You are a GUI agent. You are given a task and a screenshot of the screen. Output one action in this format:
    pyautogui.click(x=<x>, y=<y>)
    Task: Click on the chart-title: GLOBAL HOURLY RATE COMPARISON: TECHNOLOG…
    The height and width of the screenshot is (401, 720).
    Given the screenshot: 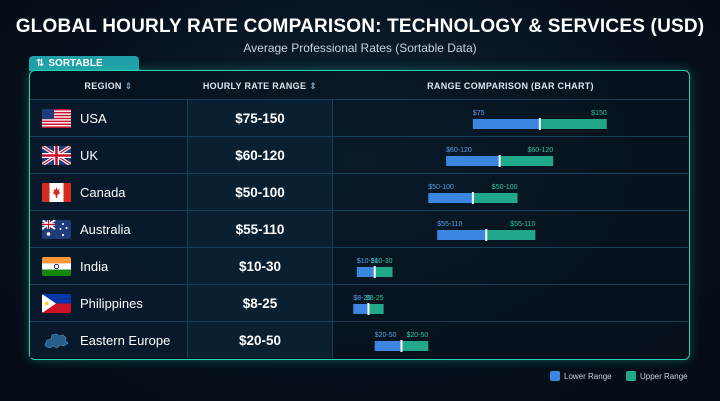 What is the action you would take?
    pyautogui.click(x=360, y=26)
    